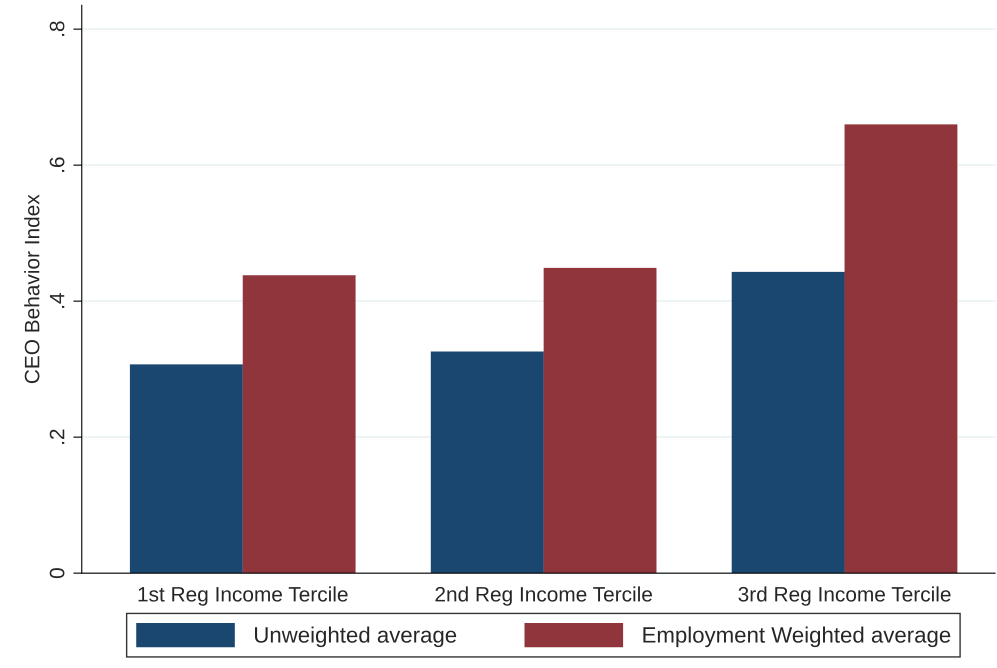 The width and height of the screenshot is (997, 668). Describe the element at coordinates (844, 596) in the screenshot. I see `x-tick-label: 3rd Reg Income Tercile` at that location.